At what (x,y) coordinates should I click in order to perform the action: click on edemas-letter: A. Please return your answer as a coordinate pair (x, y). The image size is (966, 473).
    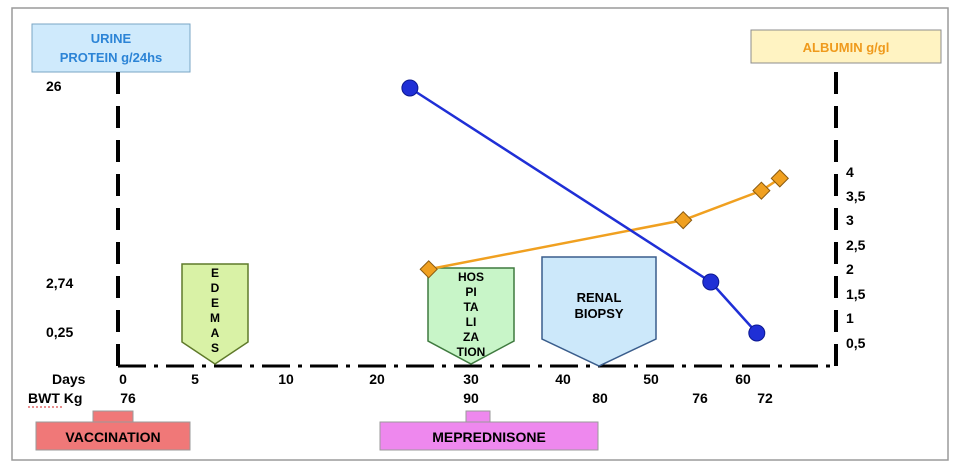
    Looking at the image, I should click on (215, 333).